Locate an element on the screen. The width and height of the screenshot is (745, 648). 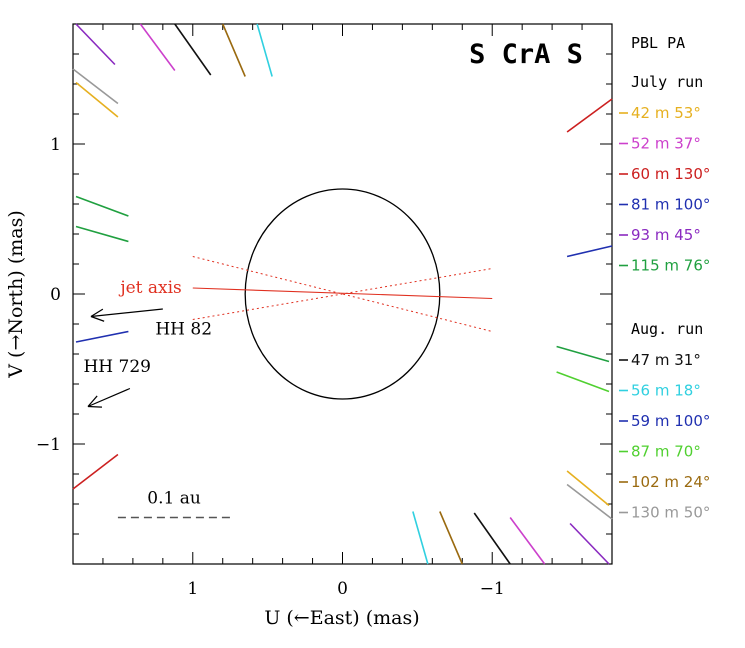
jet-axis-line is located at coordinates (342, 293).